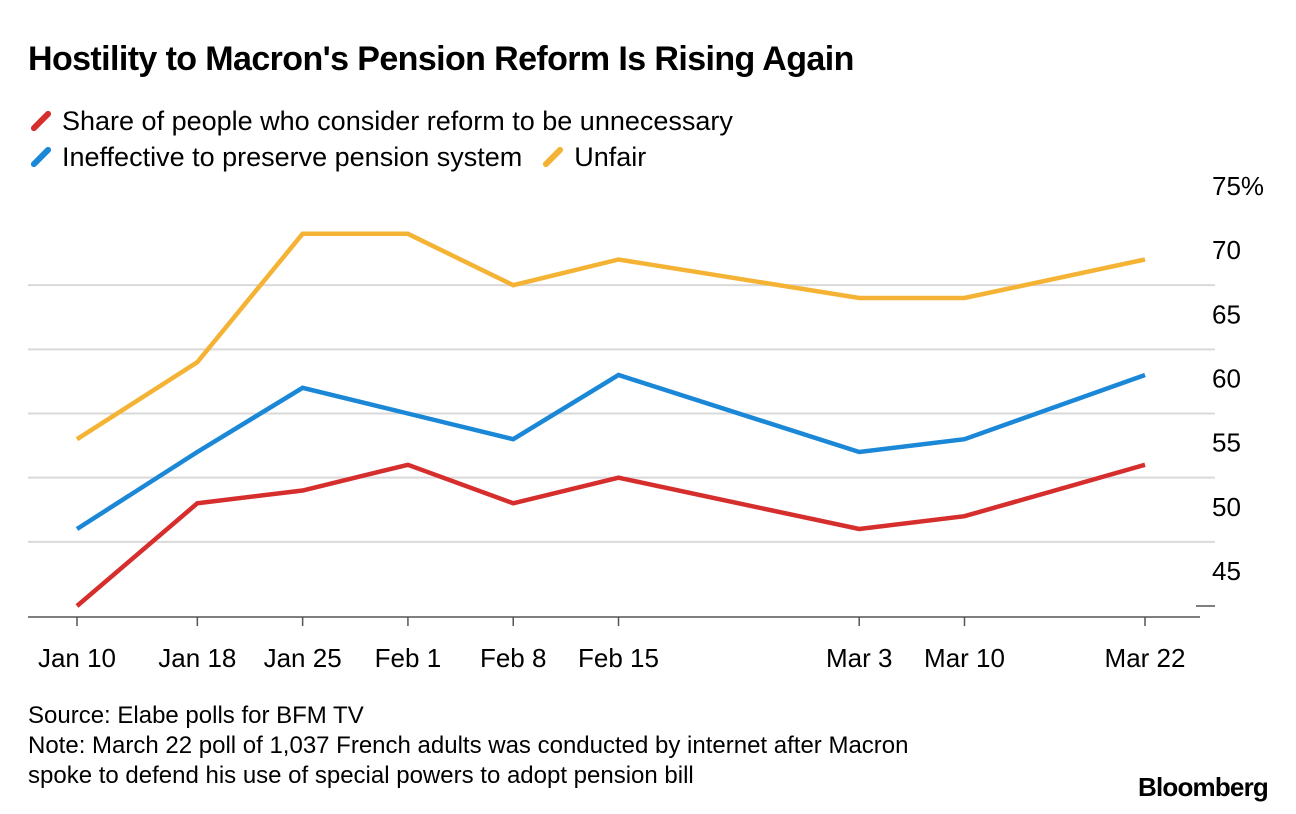  Describe the element at coordinates (610, 535) in the screenshot. I see `series-line-unnecessary` at that location.